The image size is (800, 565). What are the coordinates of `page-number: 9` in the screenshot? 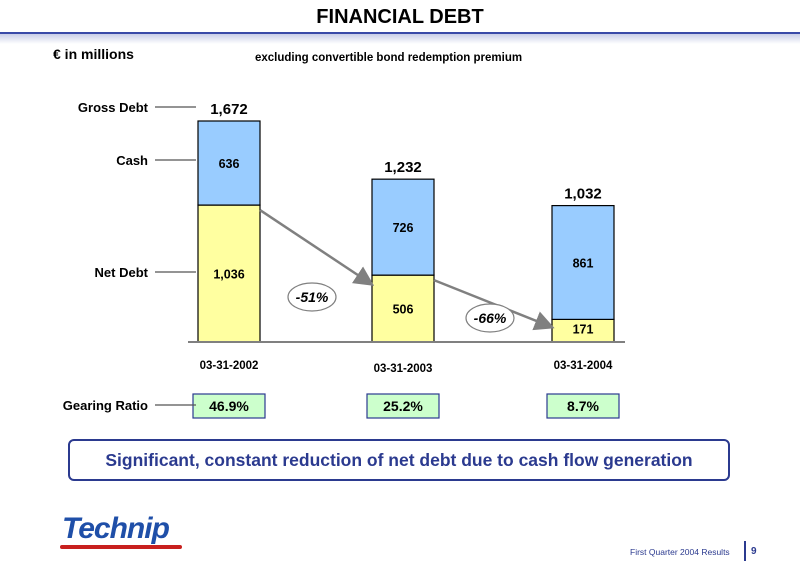 It's located at (754, 551).